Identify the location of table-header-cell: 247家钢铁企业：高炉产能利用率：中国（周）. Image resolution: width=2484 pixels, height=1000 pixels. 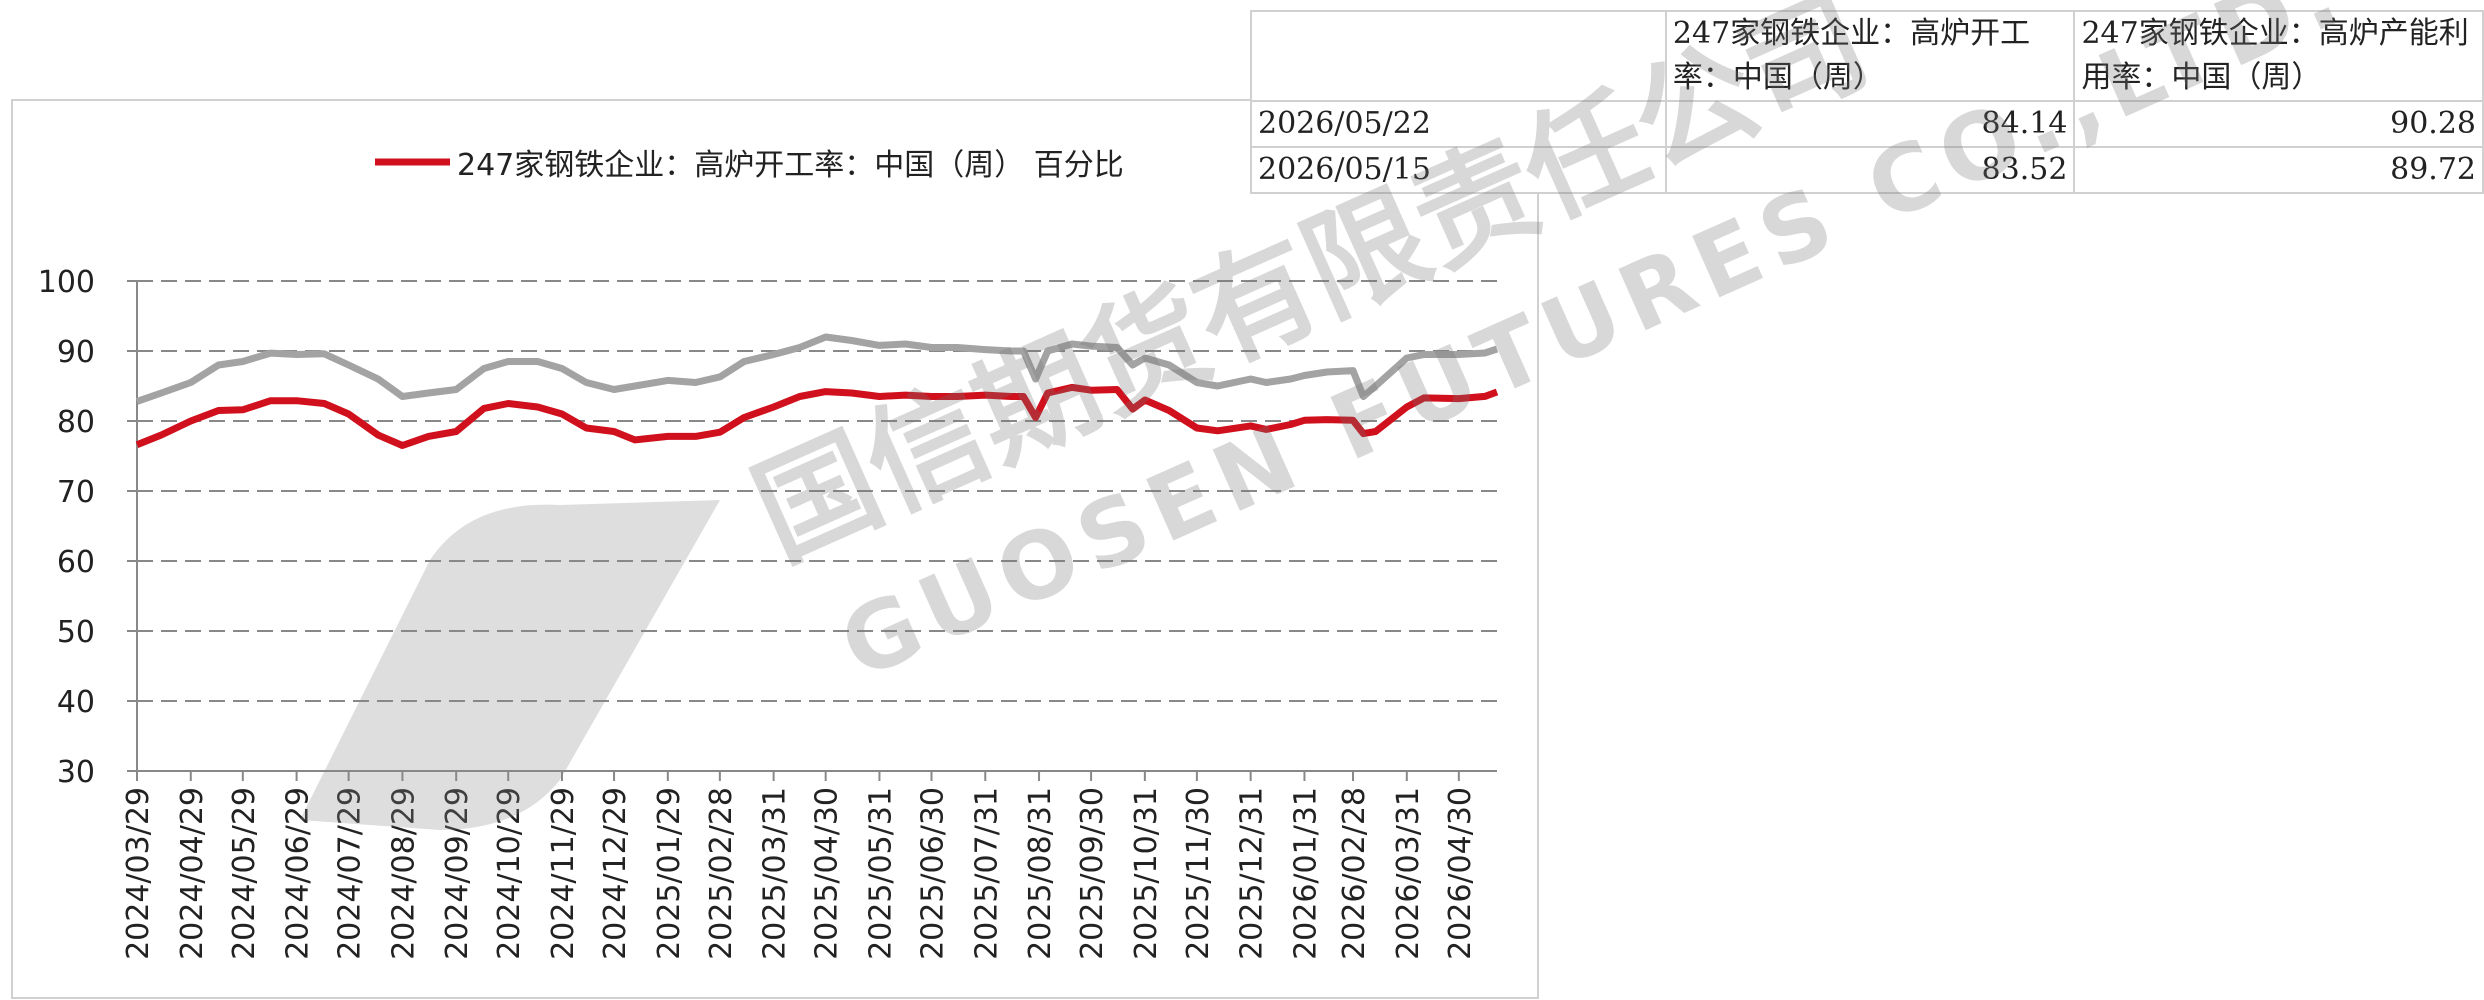
(2278, 56).